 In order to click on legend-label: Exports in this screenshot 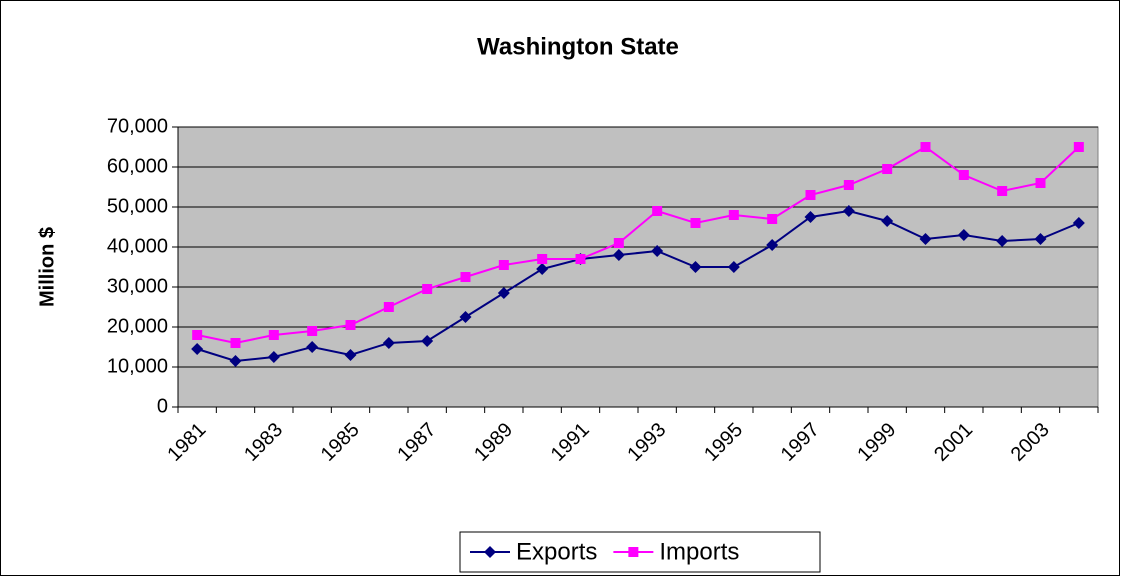, I will do `click(556, 551)`.